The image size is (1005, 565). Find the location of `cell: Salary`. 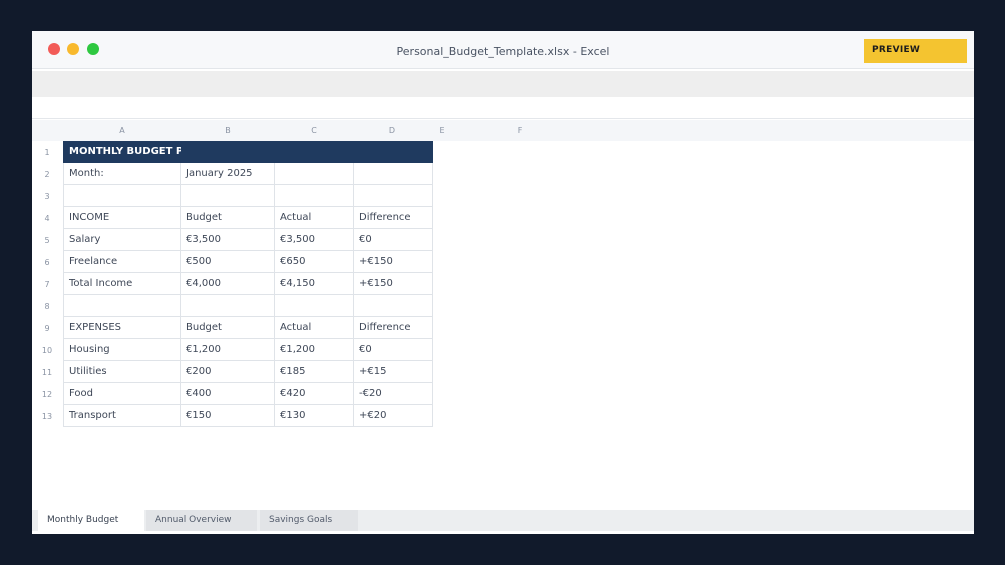

cell: Salary is located at coordinates (122, 240).